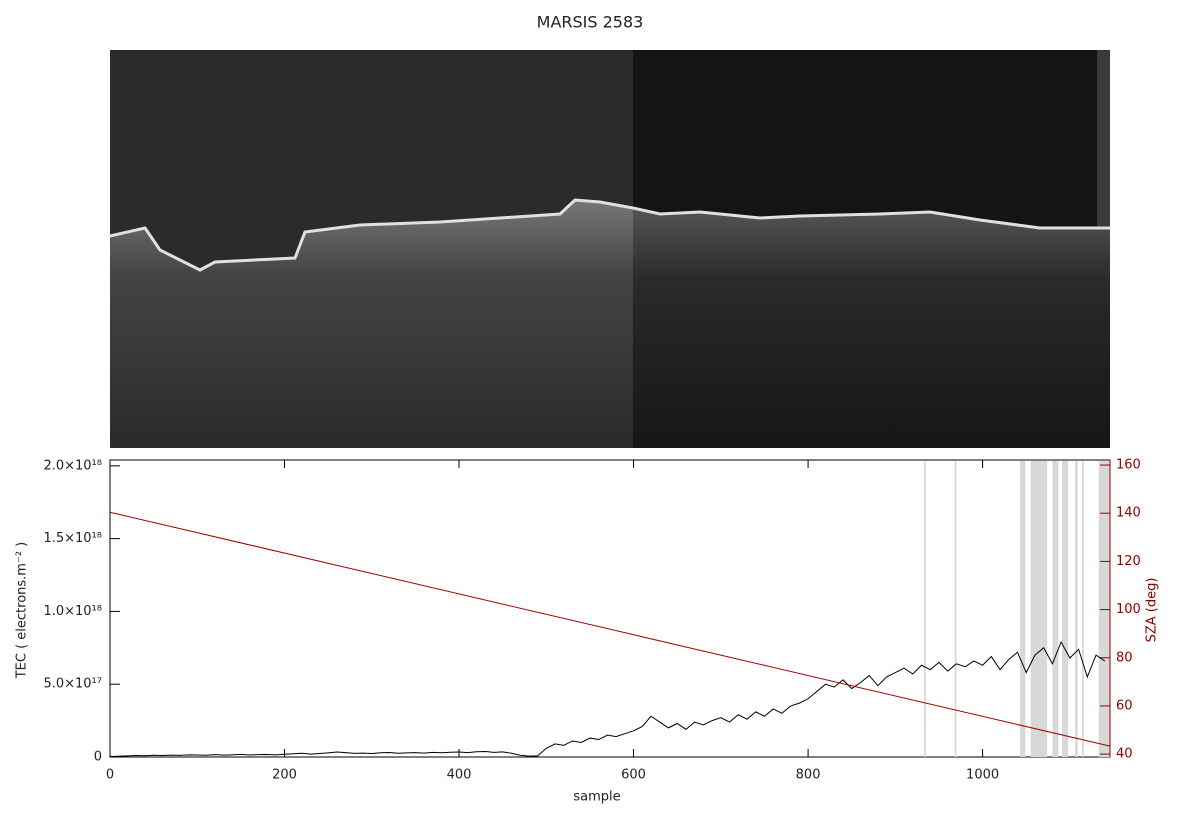 The height and width of the screenshot is (834, 1180). I want to click on y2-tick-label: 100, so click(1128, 609).